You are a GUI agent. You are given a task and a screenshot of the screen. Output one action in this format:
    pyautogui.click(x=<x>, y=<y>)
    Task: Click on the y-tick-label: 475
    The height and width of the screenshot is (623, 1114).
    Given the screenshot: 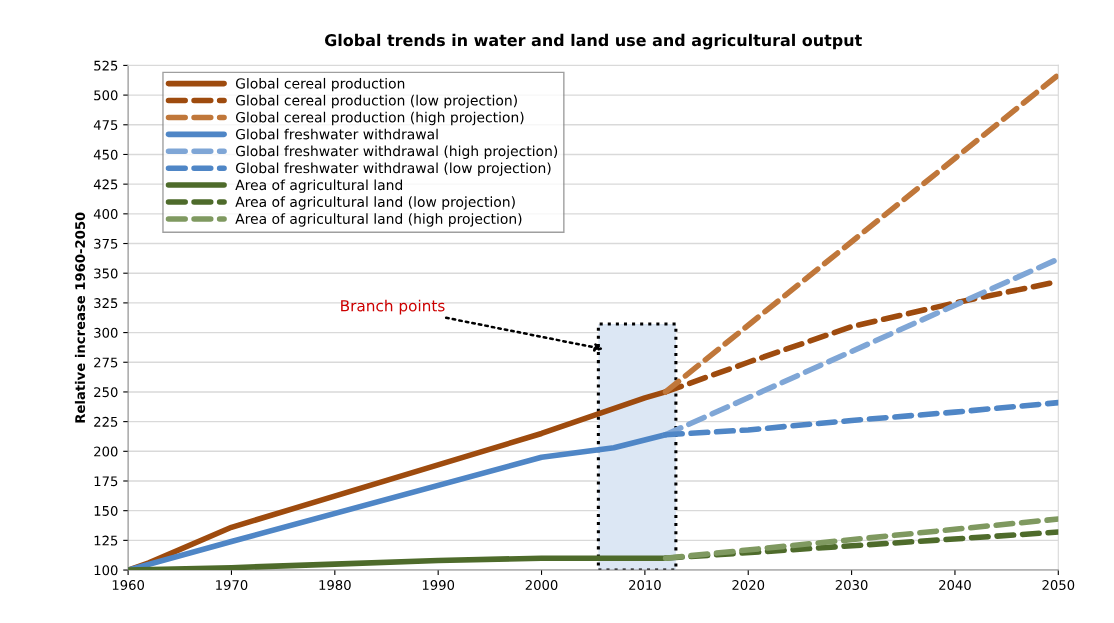 What is the action you would take?
    pyautogui.click(x=105, y=125)
    